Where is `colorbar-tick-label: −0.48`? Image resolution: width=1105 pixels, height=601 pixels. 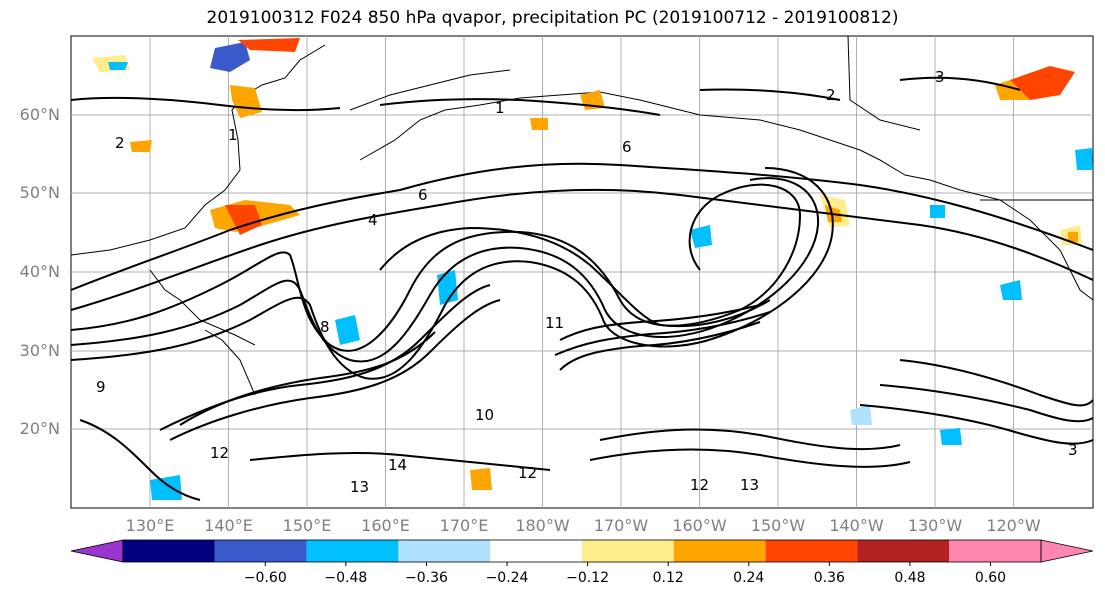
colorbar-tick-label: −0.48 is located at coordinates (345, 578).